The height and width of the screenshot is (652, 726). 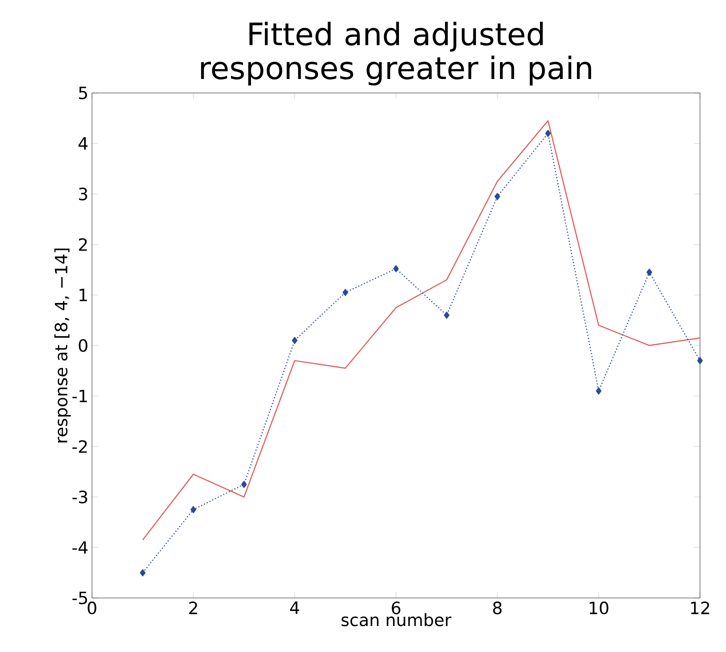 What do you see at coordinates (92, 607) in the screenshot?
I see `x-tick-label: 0` at bounding box center [92, 607].